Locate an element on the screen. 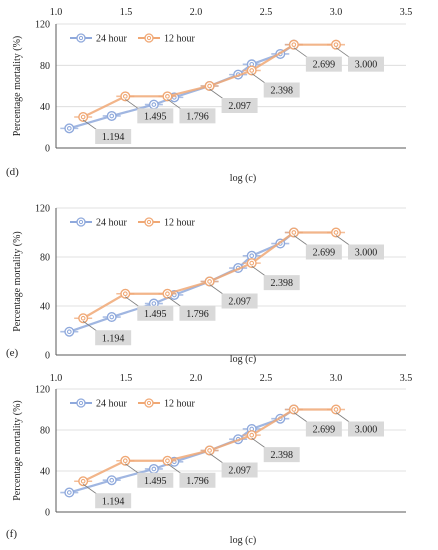 Image resolution: width=438 pixels, height=550 pixels. x-tick-label: 2.0 is located at coordinates (196, 378).